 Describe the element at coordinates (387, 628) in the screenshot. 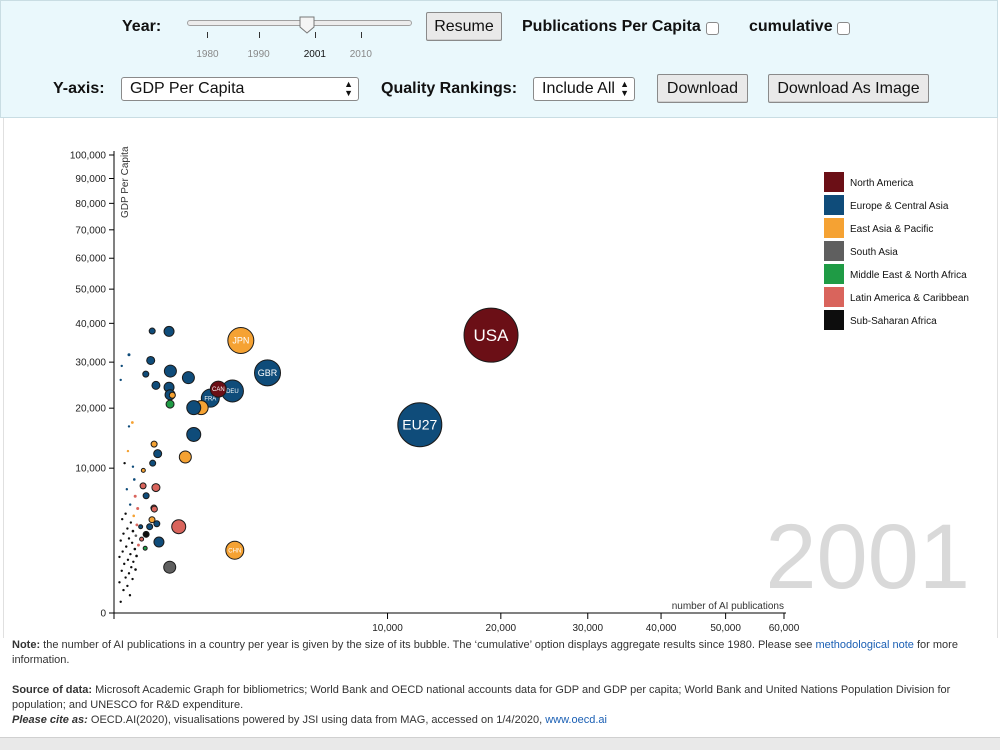

I see `x-tick-label: 10,000` at that location.